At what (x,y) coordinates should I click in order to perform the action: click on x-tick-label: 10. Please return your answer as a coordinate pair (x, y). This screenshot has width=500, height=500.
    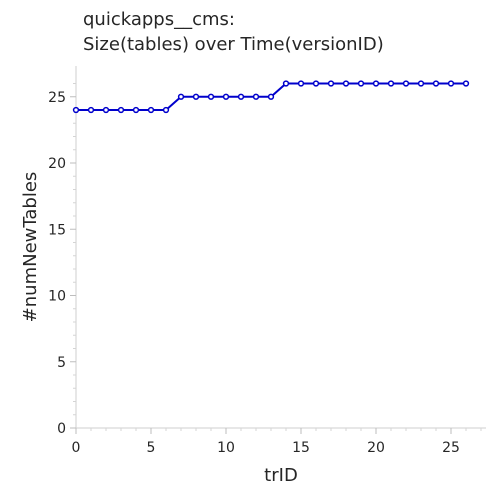
    Looking at the image, I should click on (226, 448).